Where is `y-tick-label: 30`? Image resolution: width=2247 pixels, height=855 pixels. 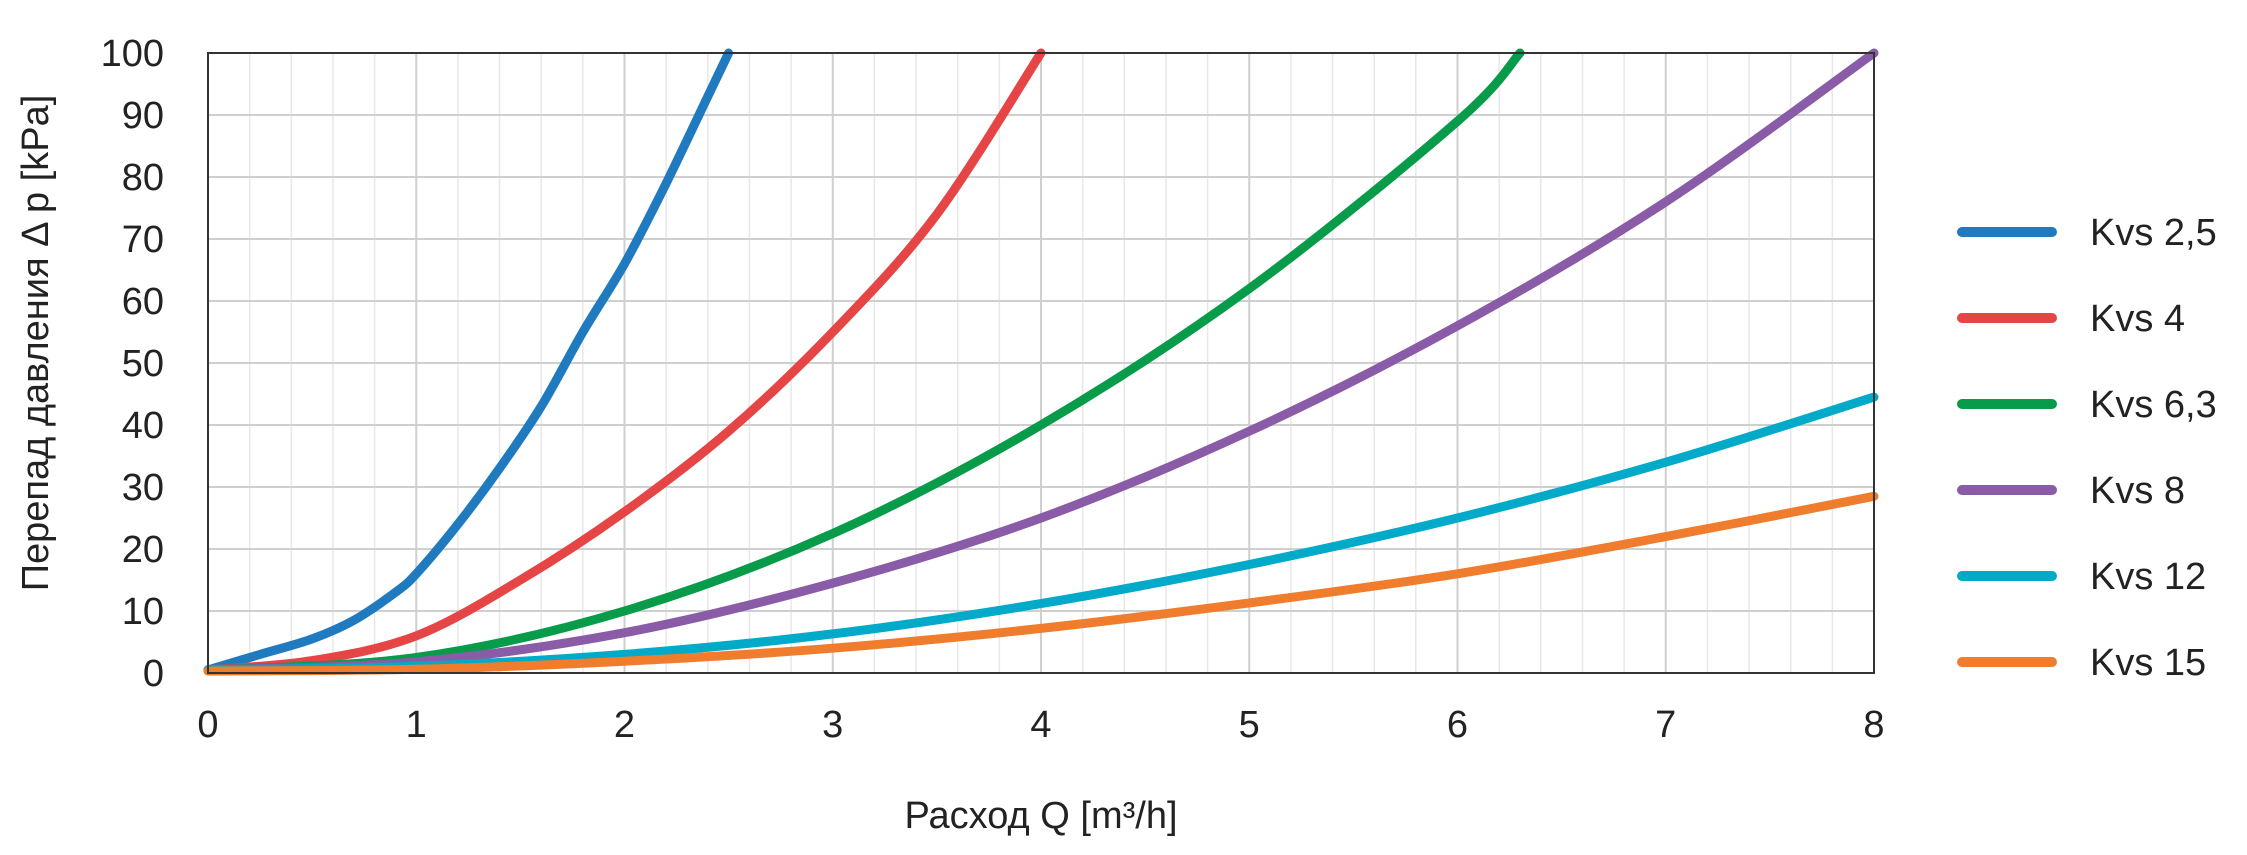
y-tick-label: 30 is located at coordinates (143, 488).